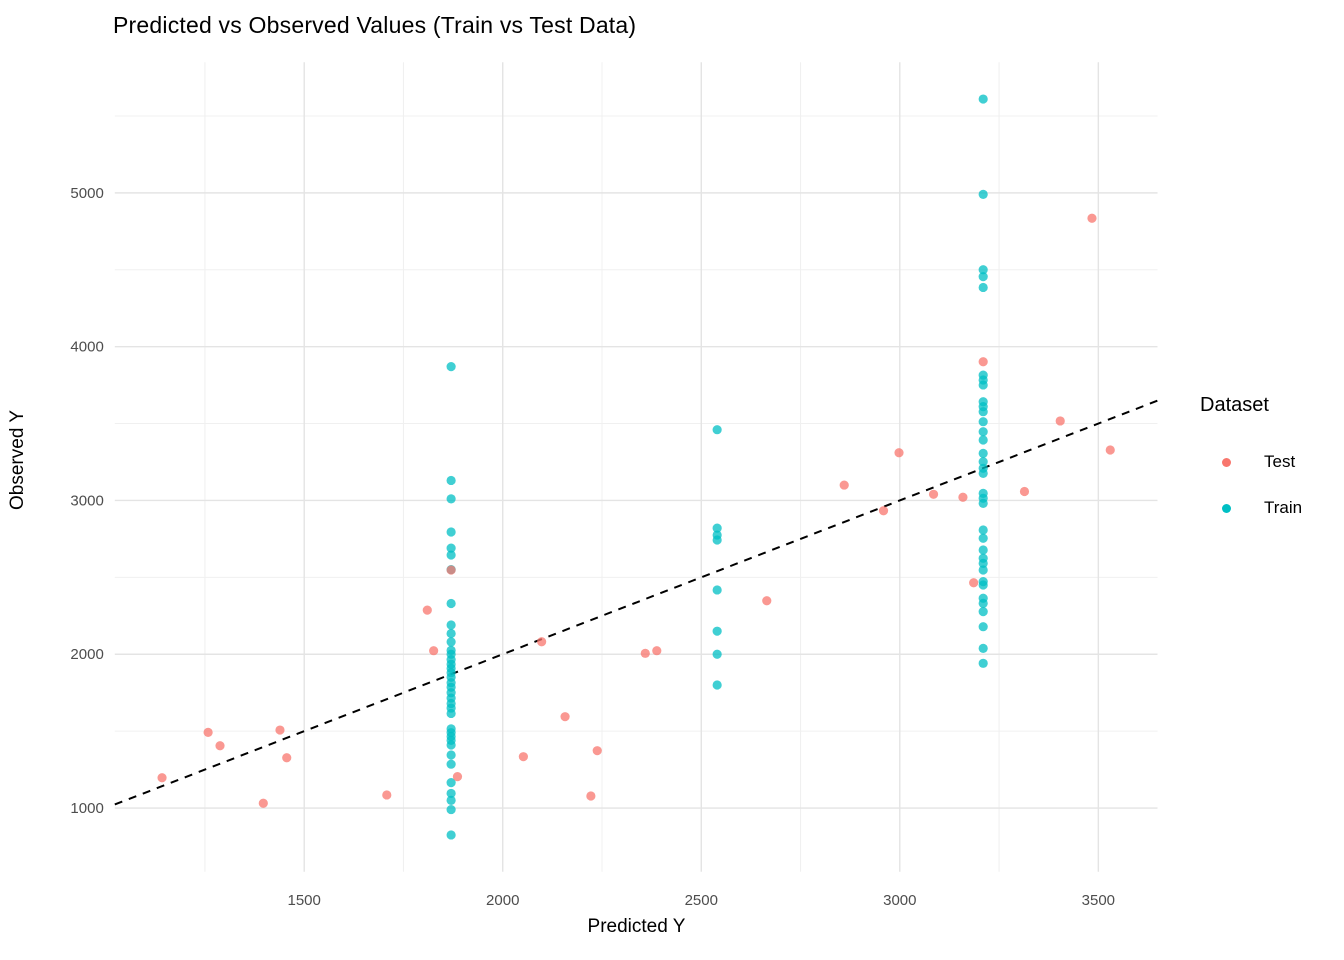 This screenshot has width=1344, height=960. Describe the element at coordinates (1280, 461) in the screenshot. I see `legend-label-test: Test` at that location.